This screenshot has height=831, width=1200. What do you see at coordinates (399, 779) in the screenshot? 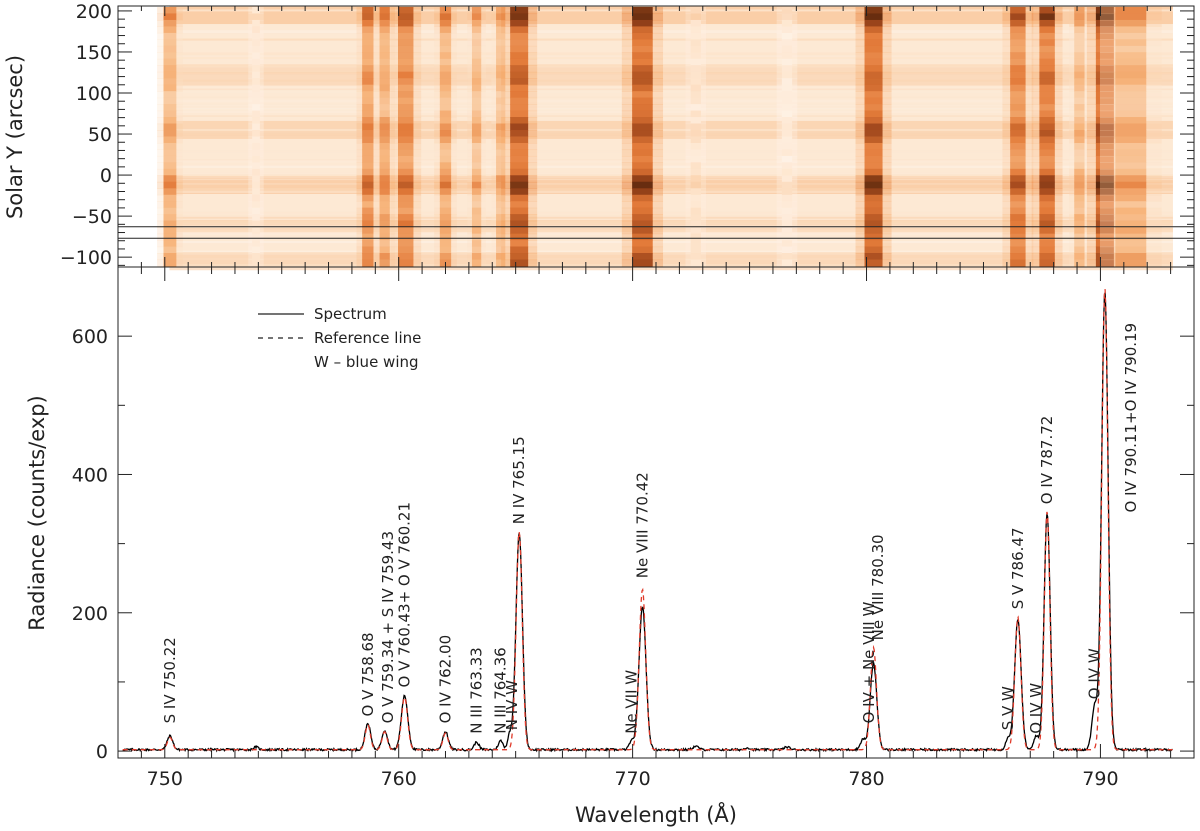
I see `spectrum-x-tick-label: 760` at bounding box center [399, 779].